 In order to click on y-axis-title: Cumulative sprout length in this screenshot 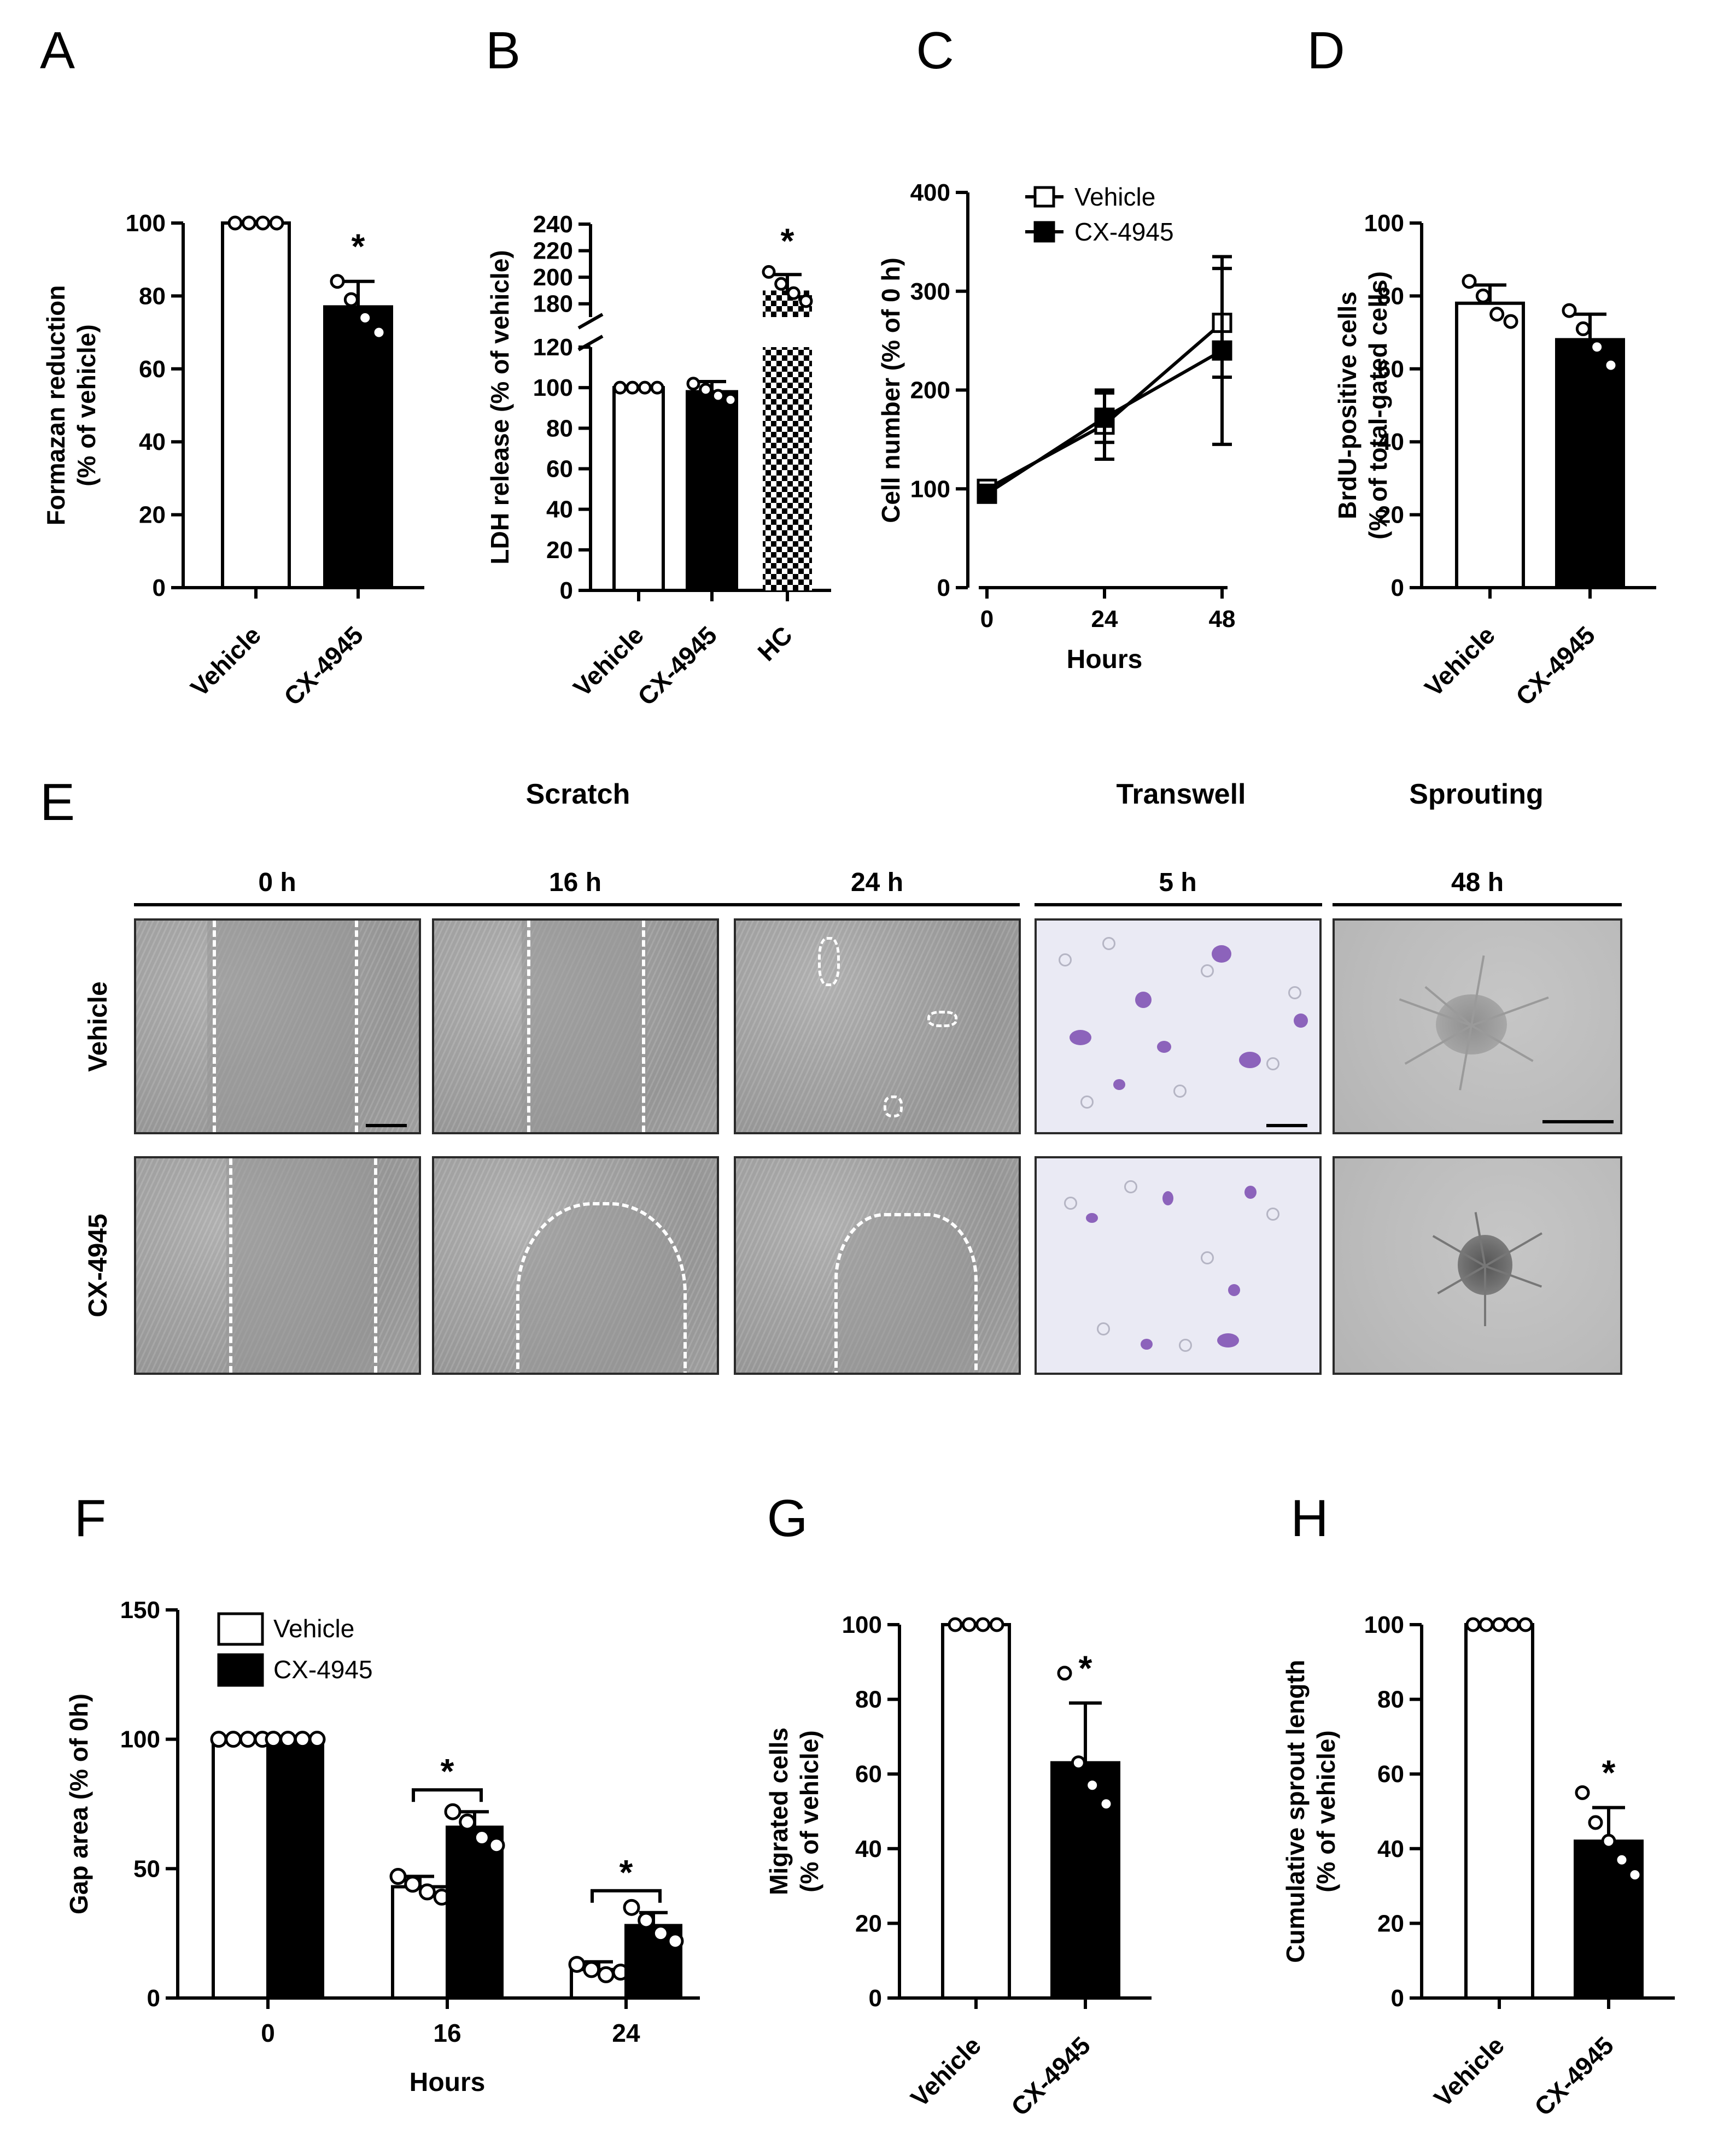, I will do `click(1296, 1811)`.